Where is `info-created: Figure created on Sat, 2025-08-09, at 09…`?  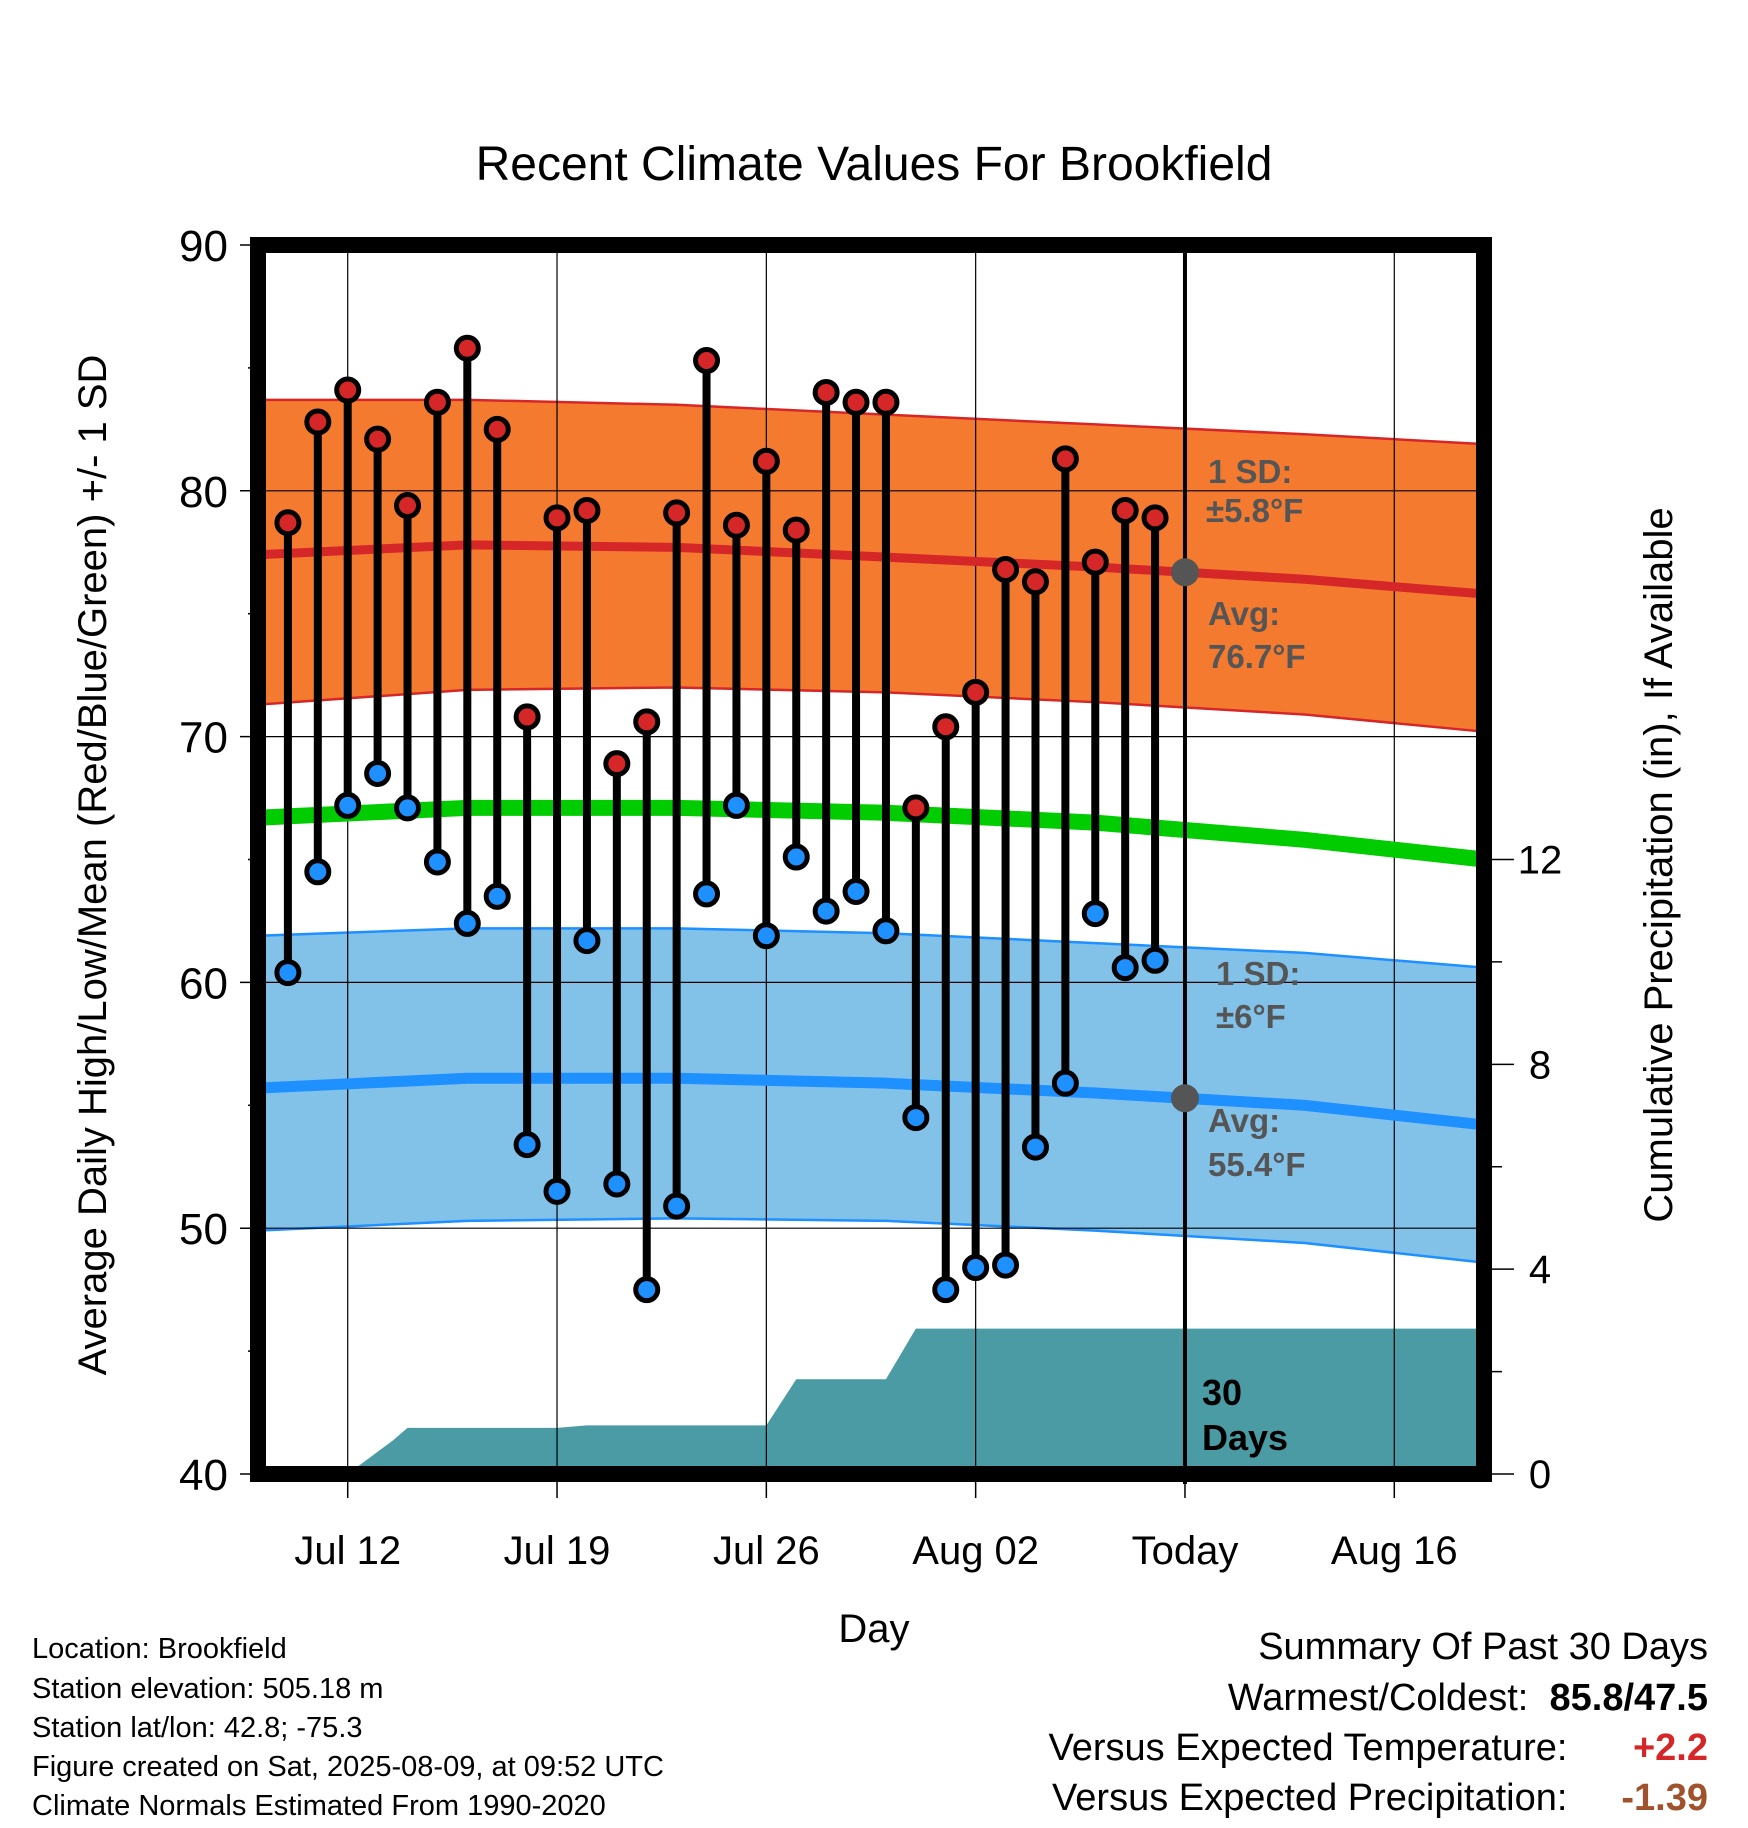 info-created: Figure created on Sat, 2025-08-09, at 09… is located at coordinates (348, 1767).